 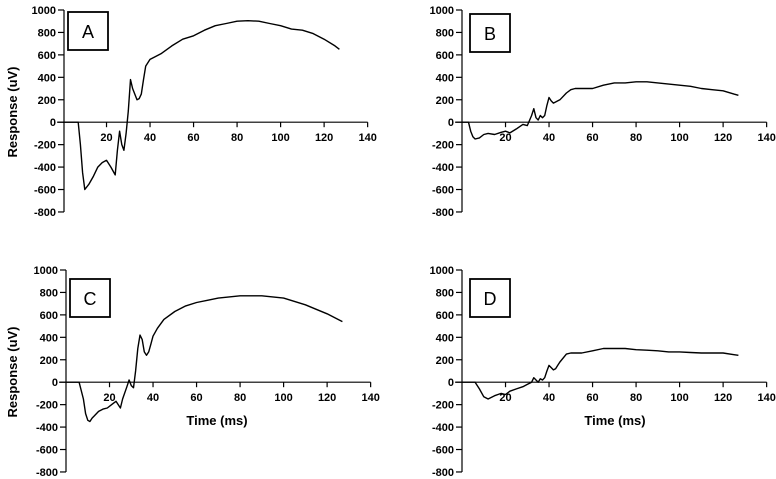 I want to click on panel-d-xlabel: Time (ms), so click(x=614, y=420).